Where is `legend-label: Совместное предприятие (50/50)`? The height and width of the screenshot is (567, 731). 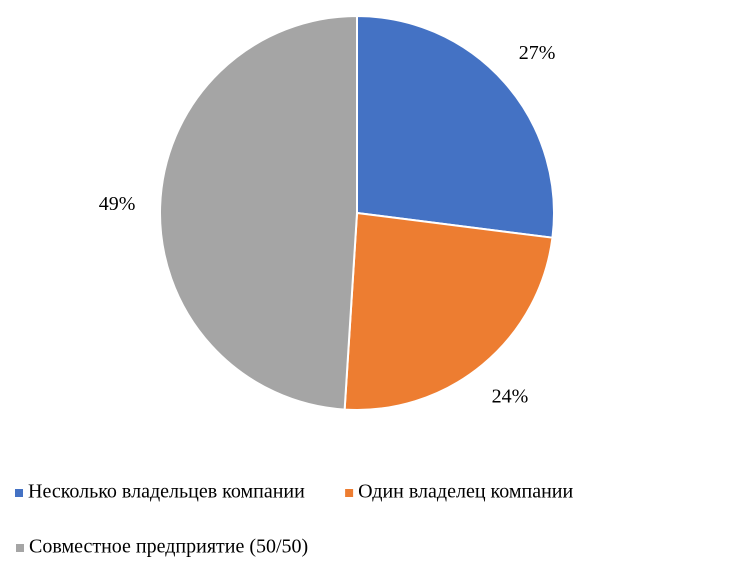
legend-label: Совместное предприятие (50/50) is located at coordinates (168, 547).